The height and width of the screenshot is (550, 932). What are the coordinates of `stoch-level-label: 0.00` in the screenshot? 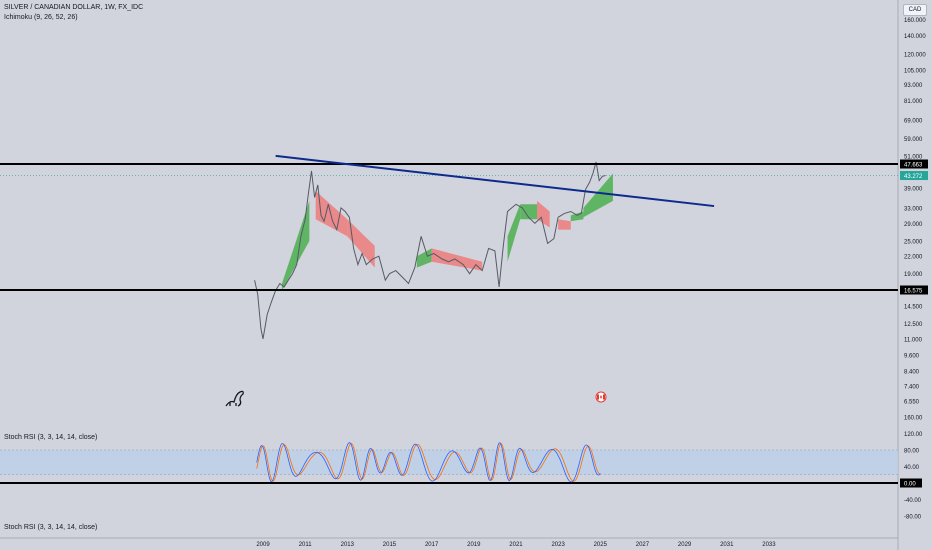 It's located at (910, 485).